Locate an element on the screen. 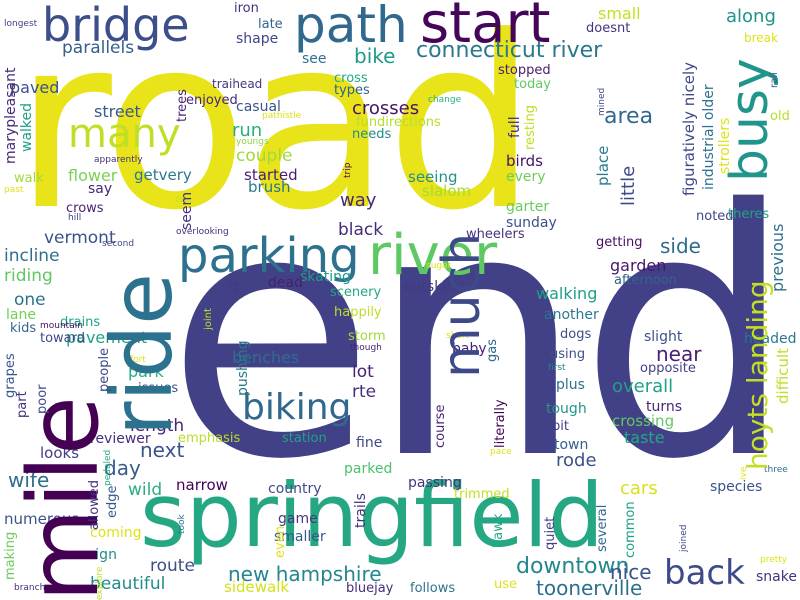 Image resolution: width=800 pixels, height=600 pixels. word-many: many is located at coordinates (124, 134).